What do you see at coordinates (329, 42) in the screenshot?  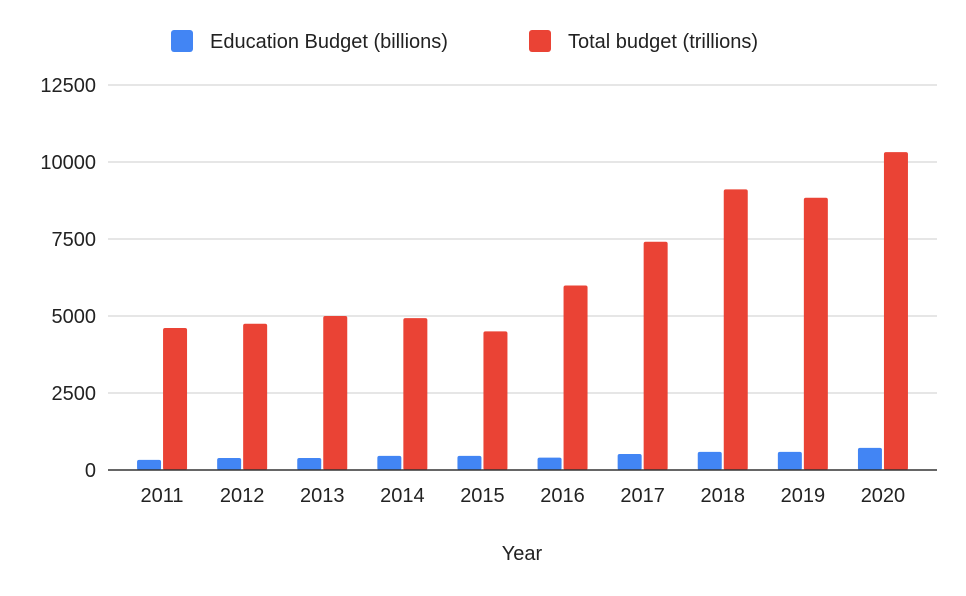 I see `legend-label: Education Budget (billions)` at bounding box center [329, 42].